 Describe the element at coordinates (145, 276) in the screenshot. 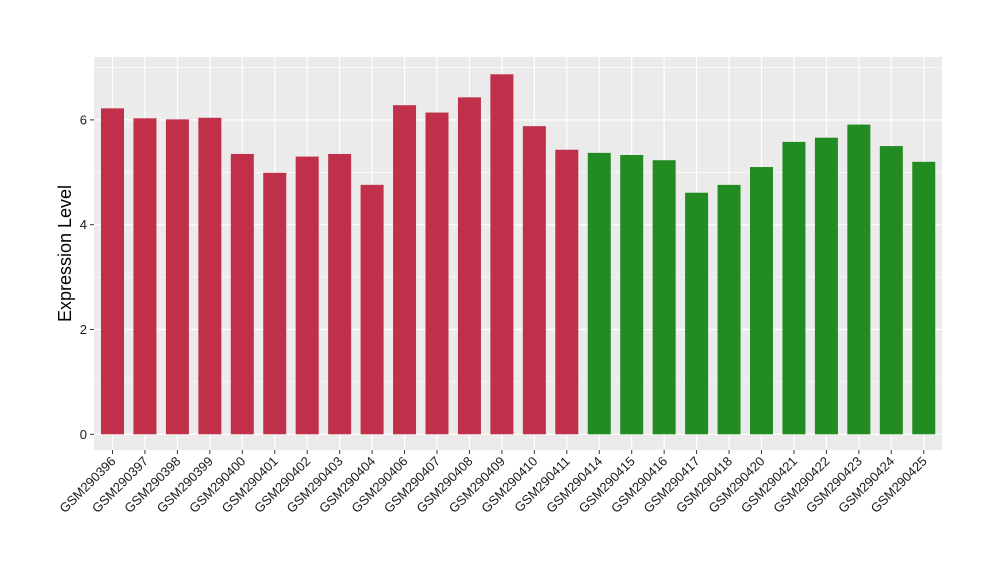

I see `bar-GSM290397` at that location.